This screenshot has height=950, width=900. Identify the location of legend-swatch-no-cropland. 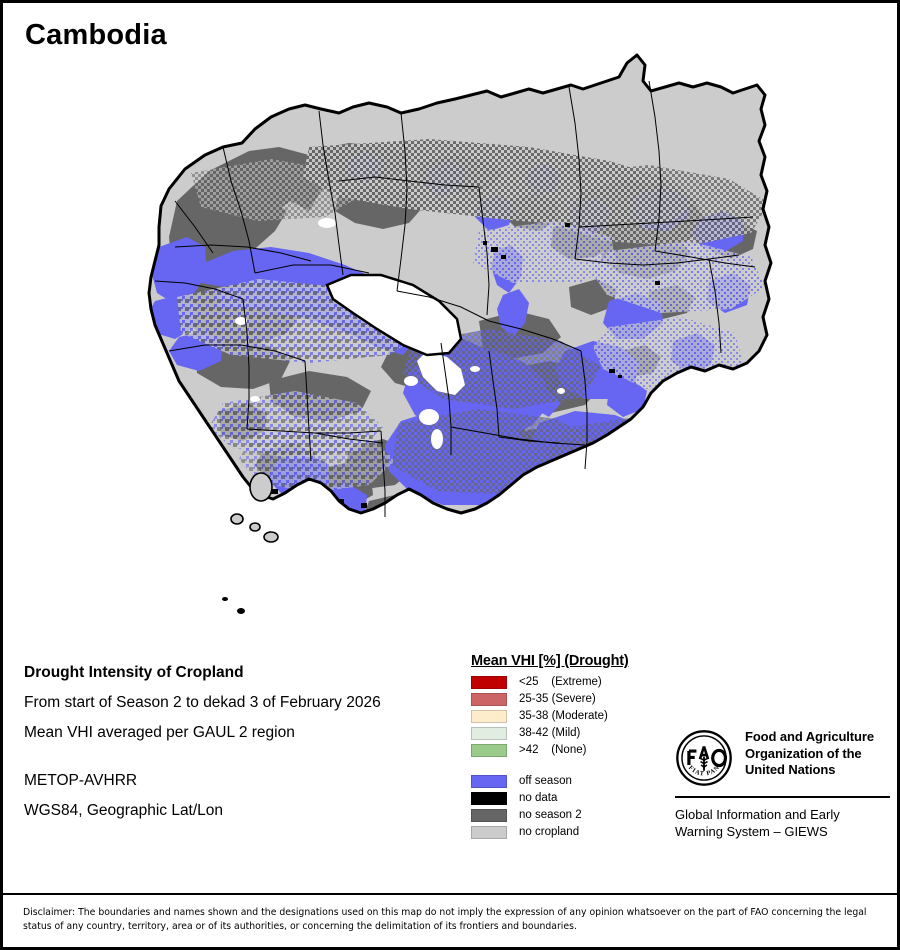
(489, 832).